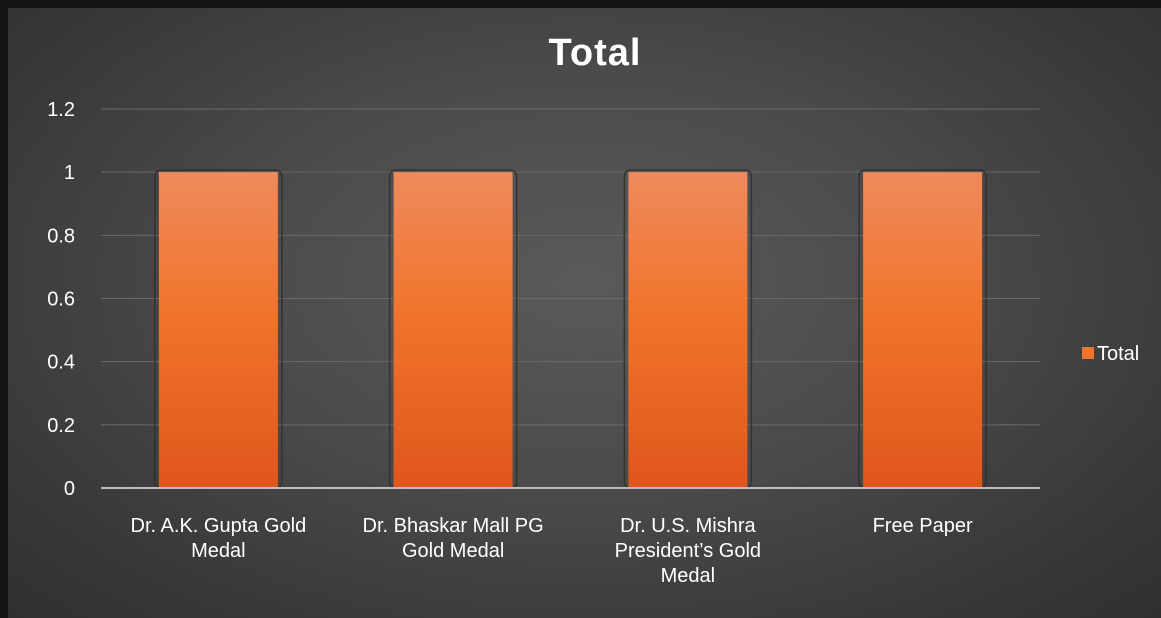 This screenshot has width=1161, height=618. Describe the element at coordinates (69, 173) in the screenshot. I see `y-tick-label: 1` at that location.